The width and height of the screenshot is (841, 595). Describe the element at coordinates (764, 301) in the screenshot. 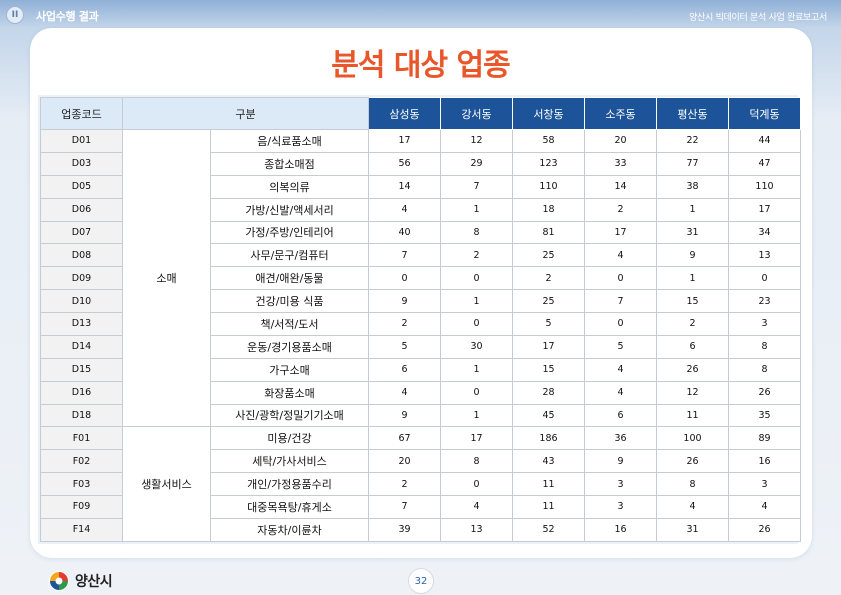

I see `store-count-cell: 23` at that location.